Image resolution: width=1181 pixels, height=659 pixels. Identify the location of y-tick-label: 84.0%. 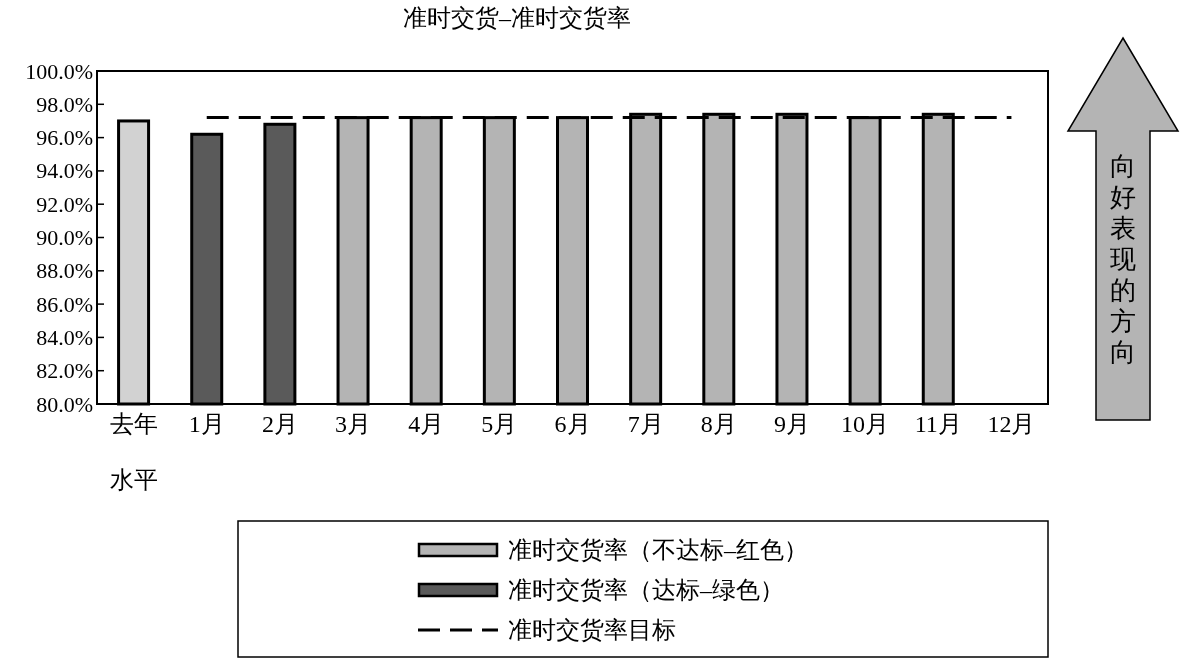
(64, 337).